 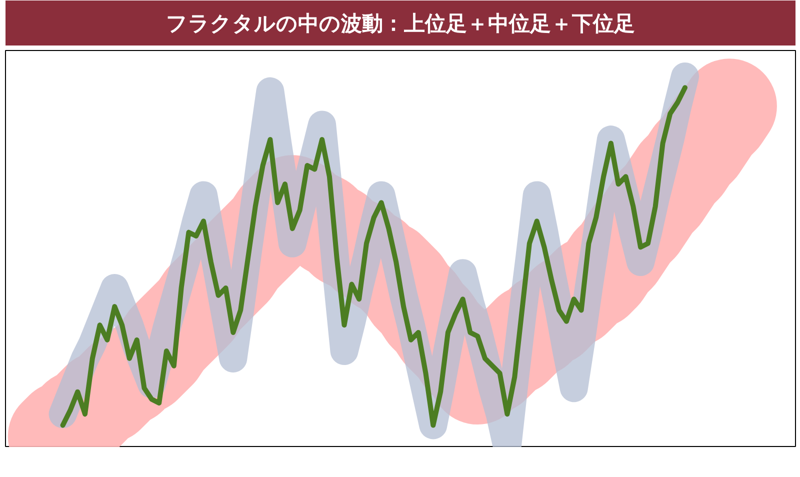 I want to click on chart-title: フラクタルの中の波動：上位足＋中位足＋下位足, so click(x=400, y=24).